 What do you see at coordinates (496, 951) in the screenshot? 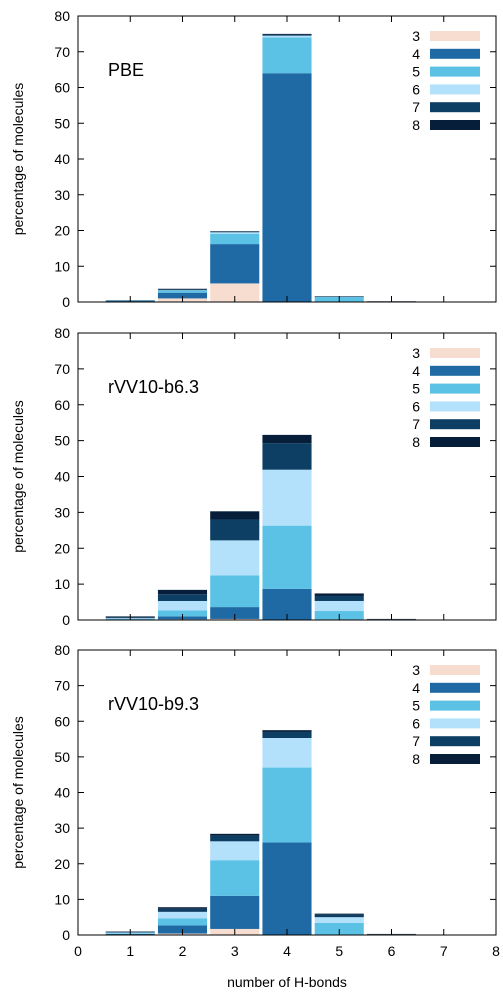
I see `x-tick-label: 8` at bounding box center [496, 951].